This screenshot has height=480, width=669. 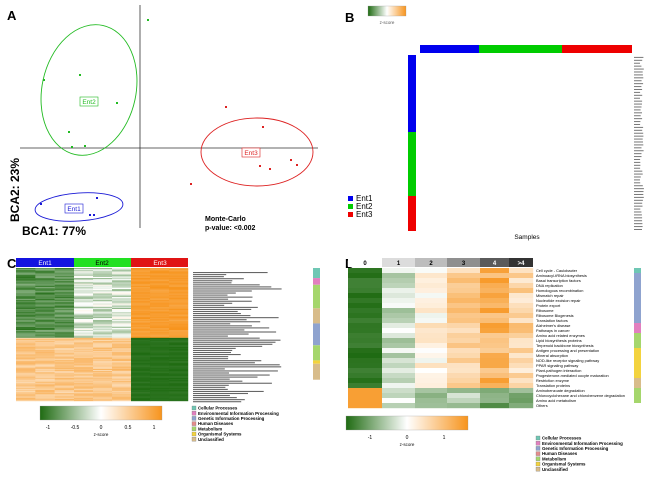 I want to click on legend-swatch, so click(x=538, y=453).